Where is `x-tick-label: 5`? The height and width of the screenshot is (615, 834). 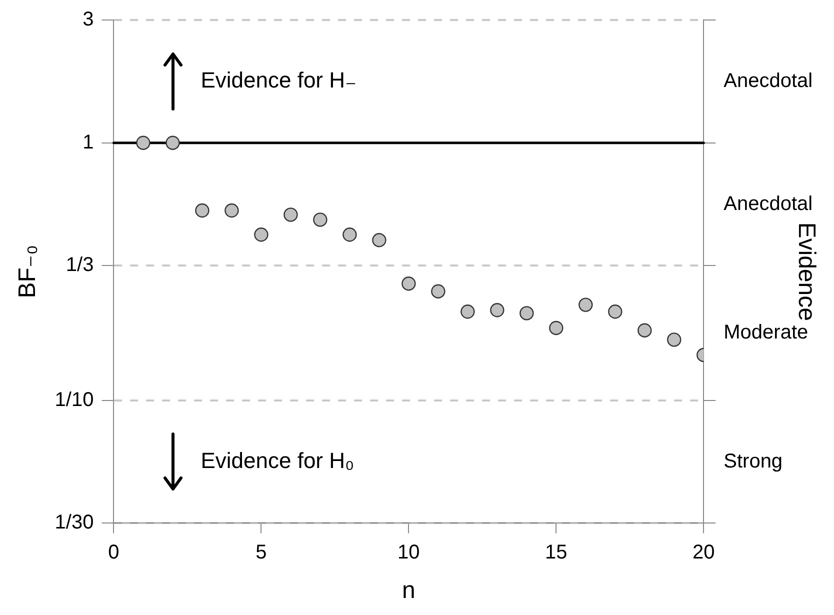
x-tick-label: 5 is located at coordinates (261, 553).